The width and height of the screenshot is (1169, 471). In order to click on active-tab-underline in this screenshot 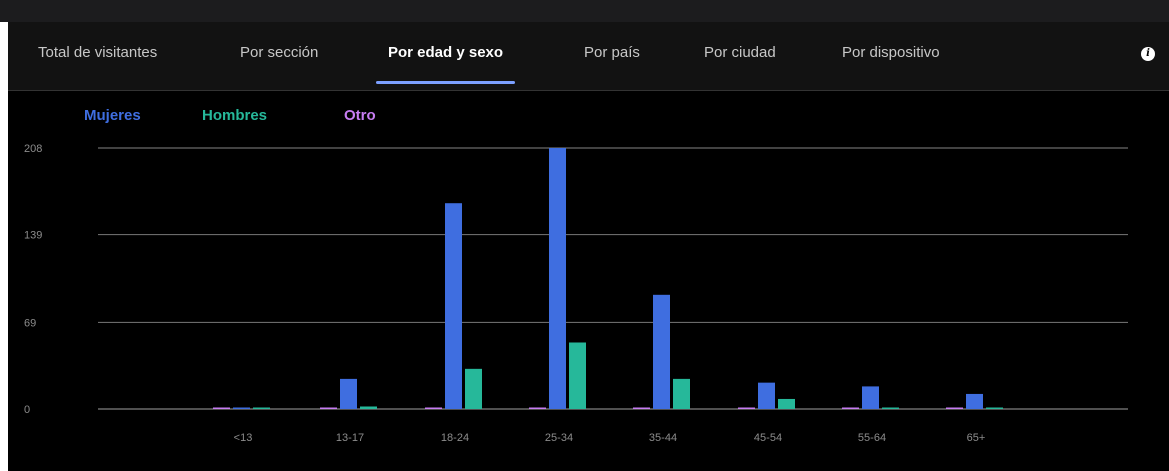, I will do `click(446, 82)`.